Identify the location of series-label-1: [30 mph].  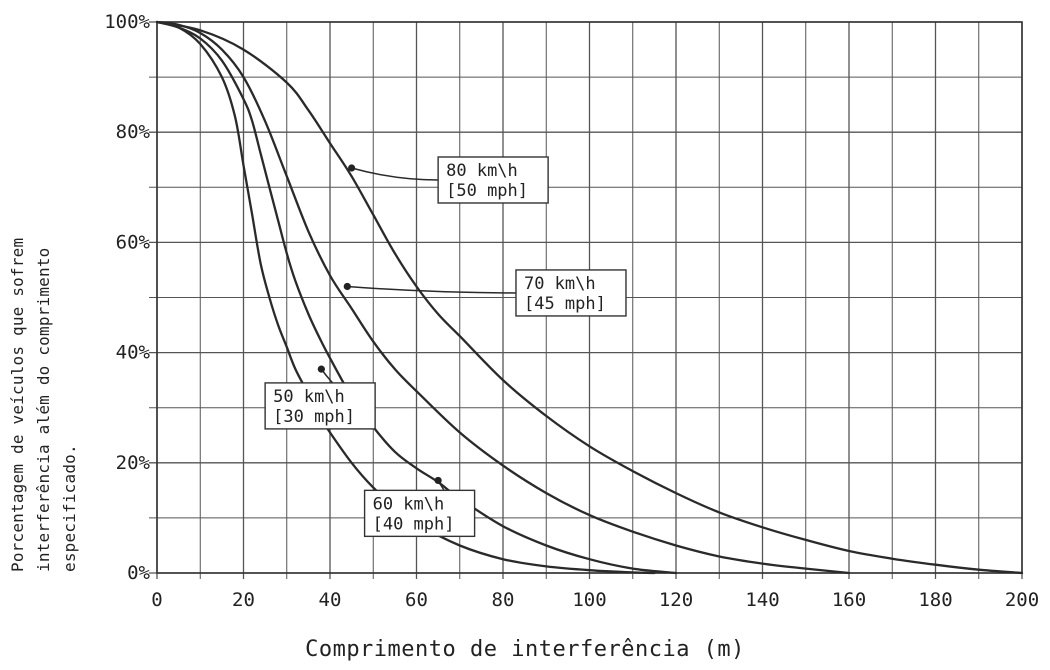
(314, 417).